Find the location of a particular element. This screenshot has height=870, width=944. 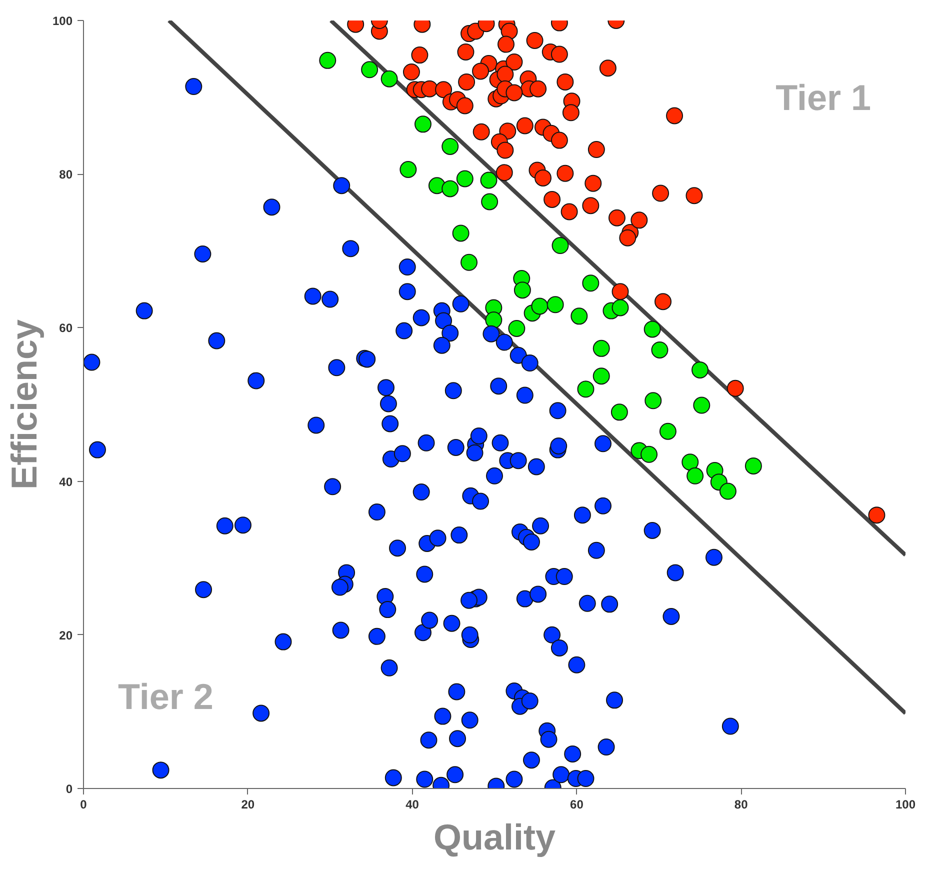

annotation: Tier 2 is located at coordinates (166, 696).